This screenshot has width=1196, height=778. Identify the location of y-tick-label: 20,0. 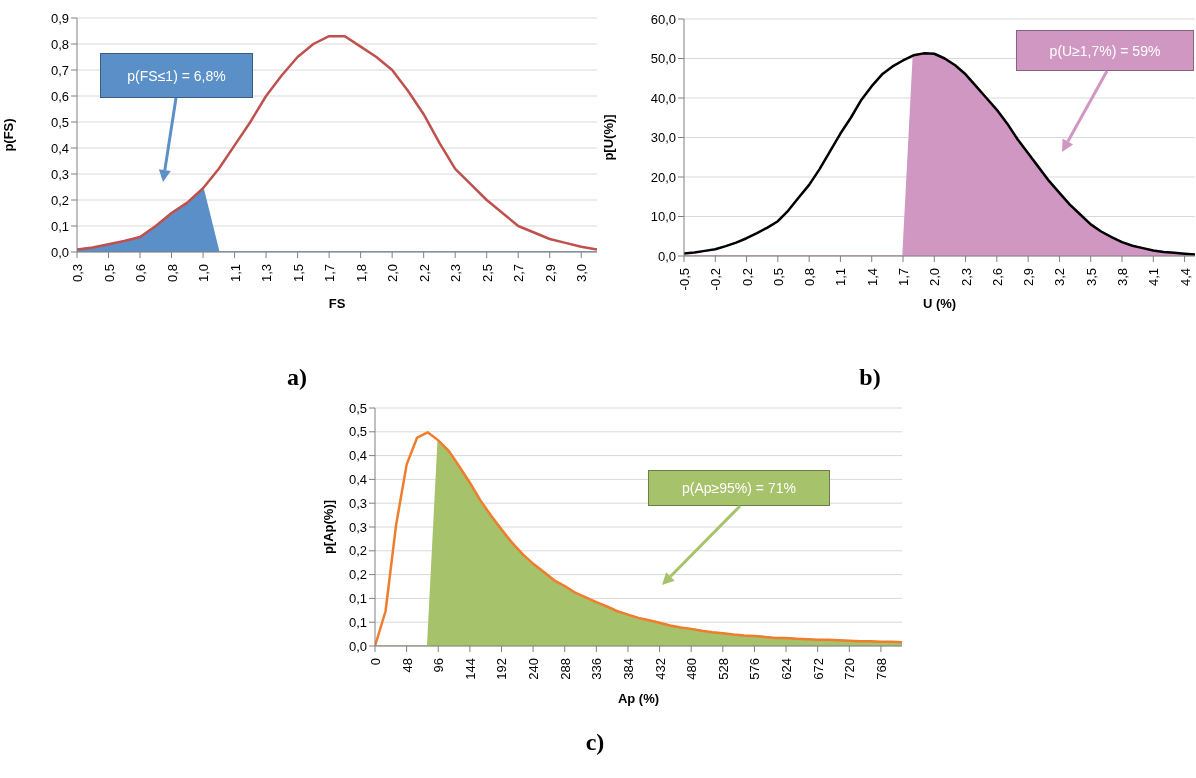
(663, 177).